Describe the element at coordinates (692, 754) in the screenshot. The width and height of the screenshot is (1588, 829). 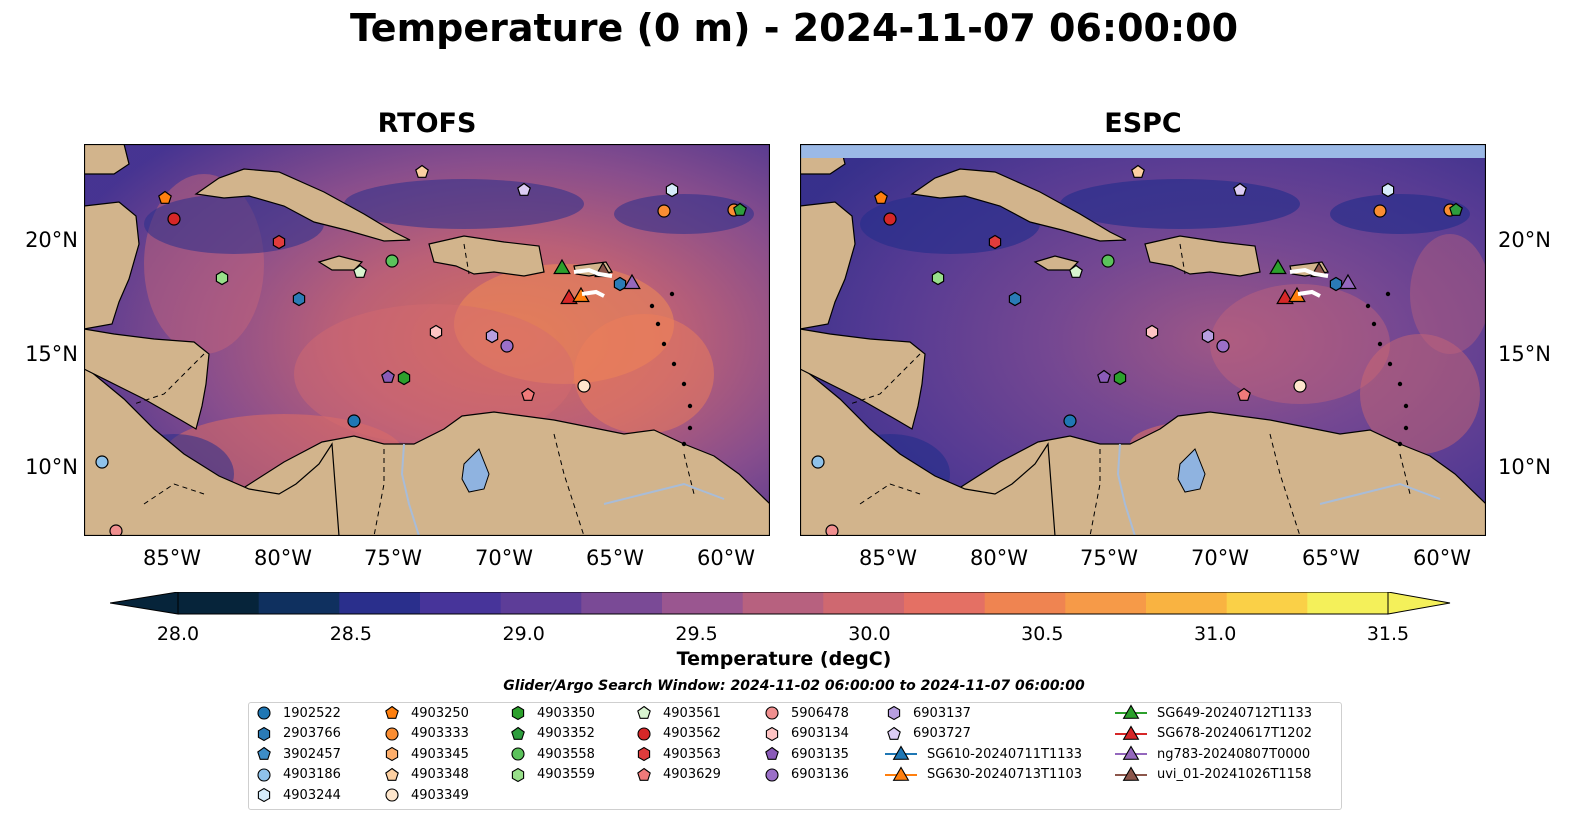
I see `legend-item-label: 4903563` at that location.